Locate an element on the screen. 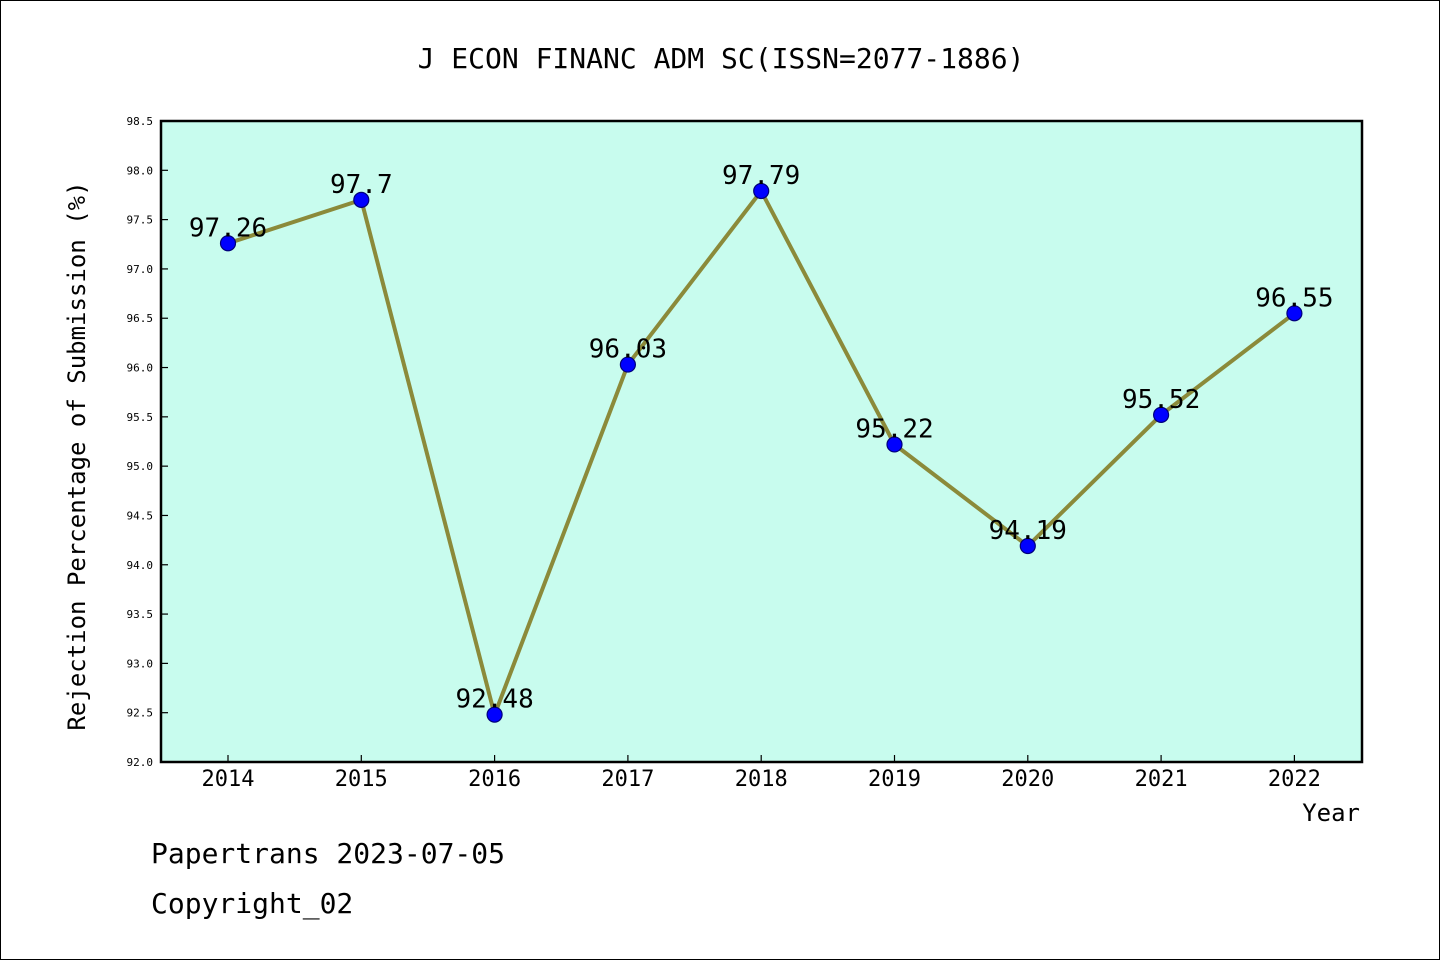  x-axis: 2014 2015 2016 2017 2018 2019 2020 2021 2022 is located at coordinates (761, 773).